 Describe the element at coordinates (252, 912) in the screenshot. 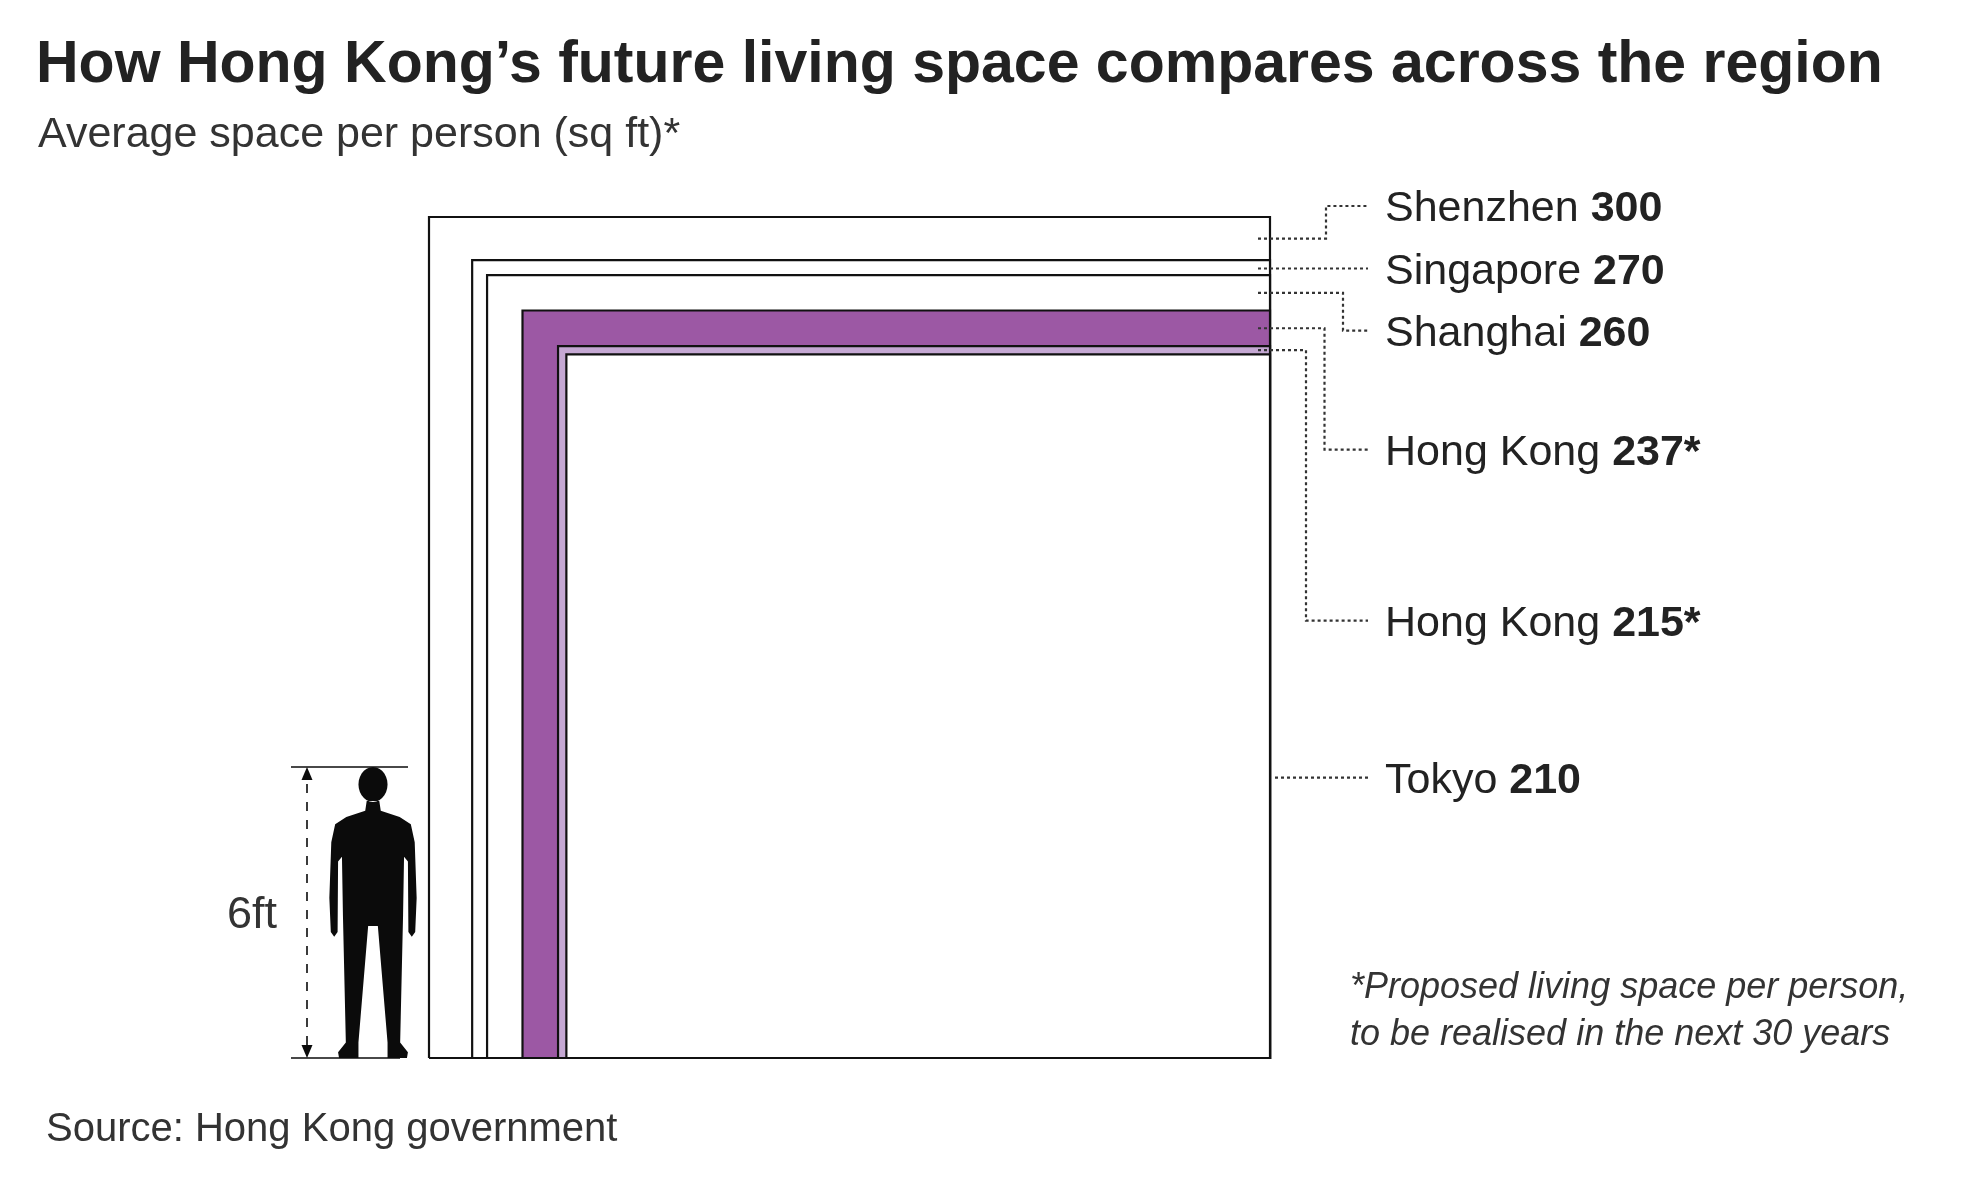

I see `text: 6ft` at that location.